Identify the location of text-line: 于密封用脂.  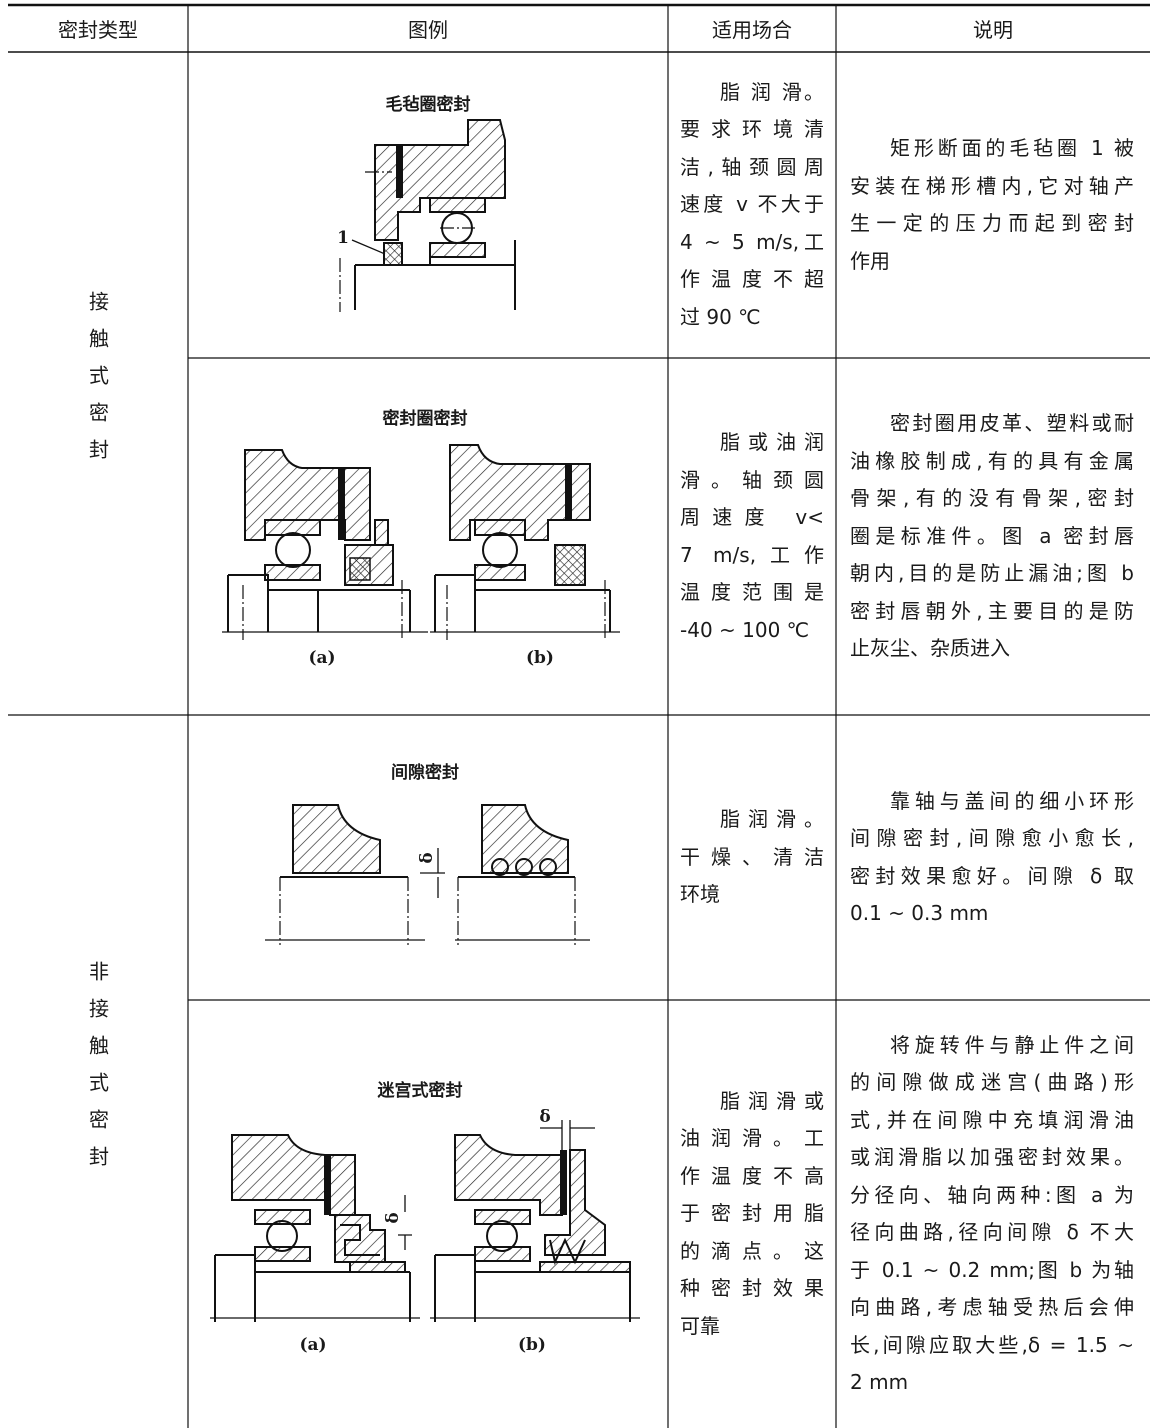
(752, 1213).